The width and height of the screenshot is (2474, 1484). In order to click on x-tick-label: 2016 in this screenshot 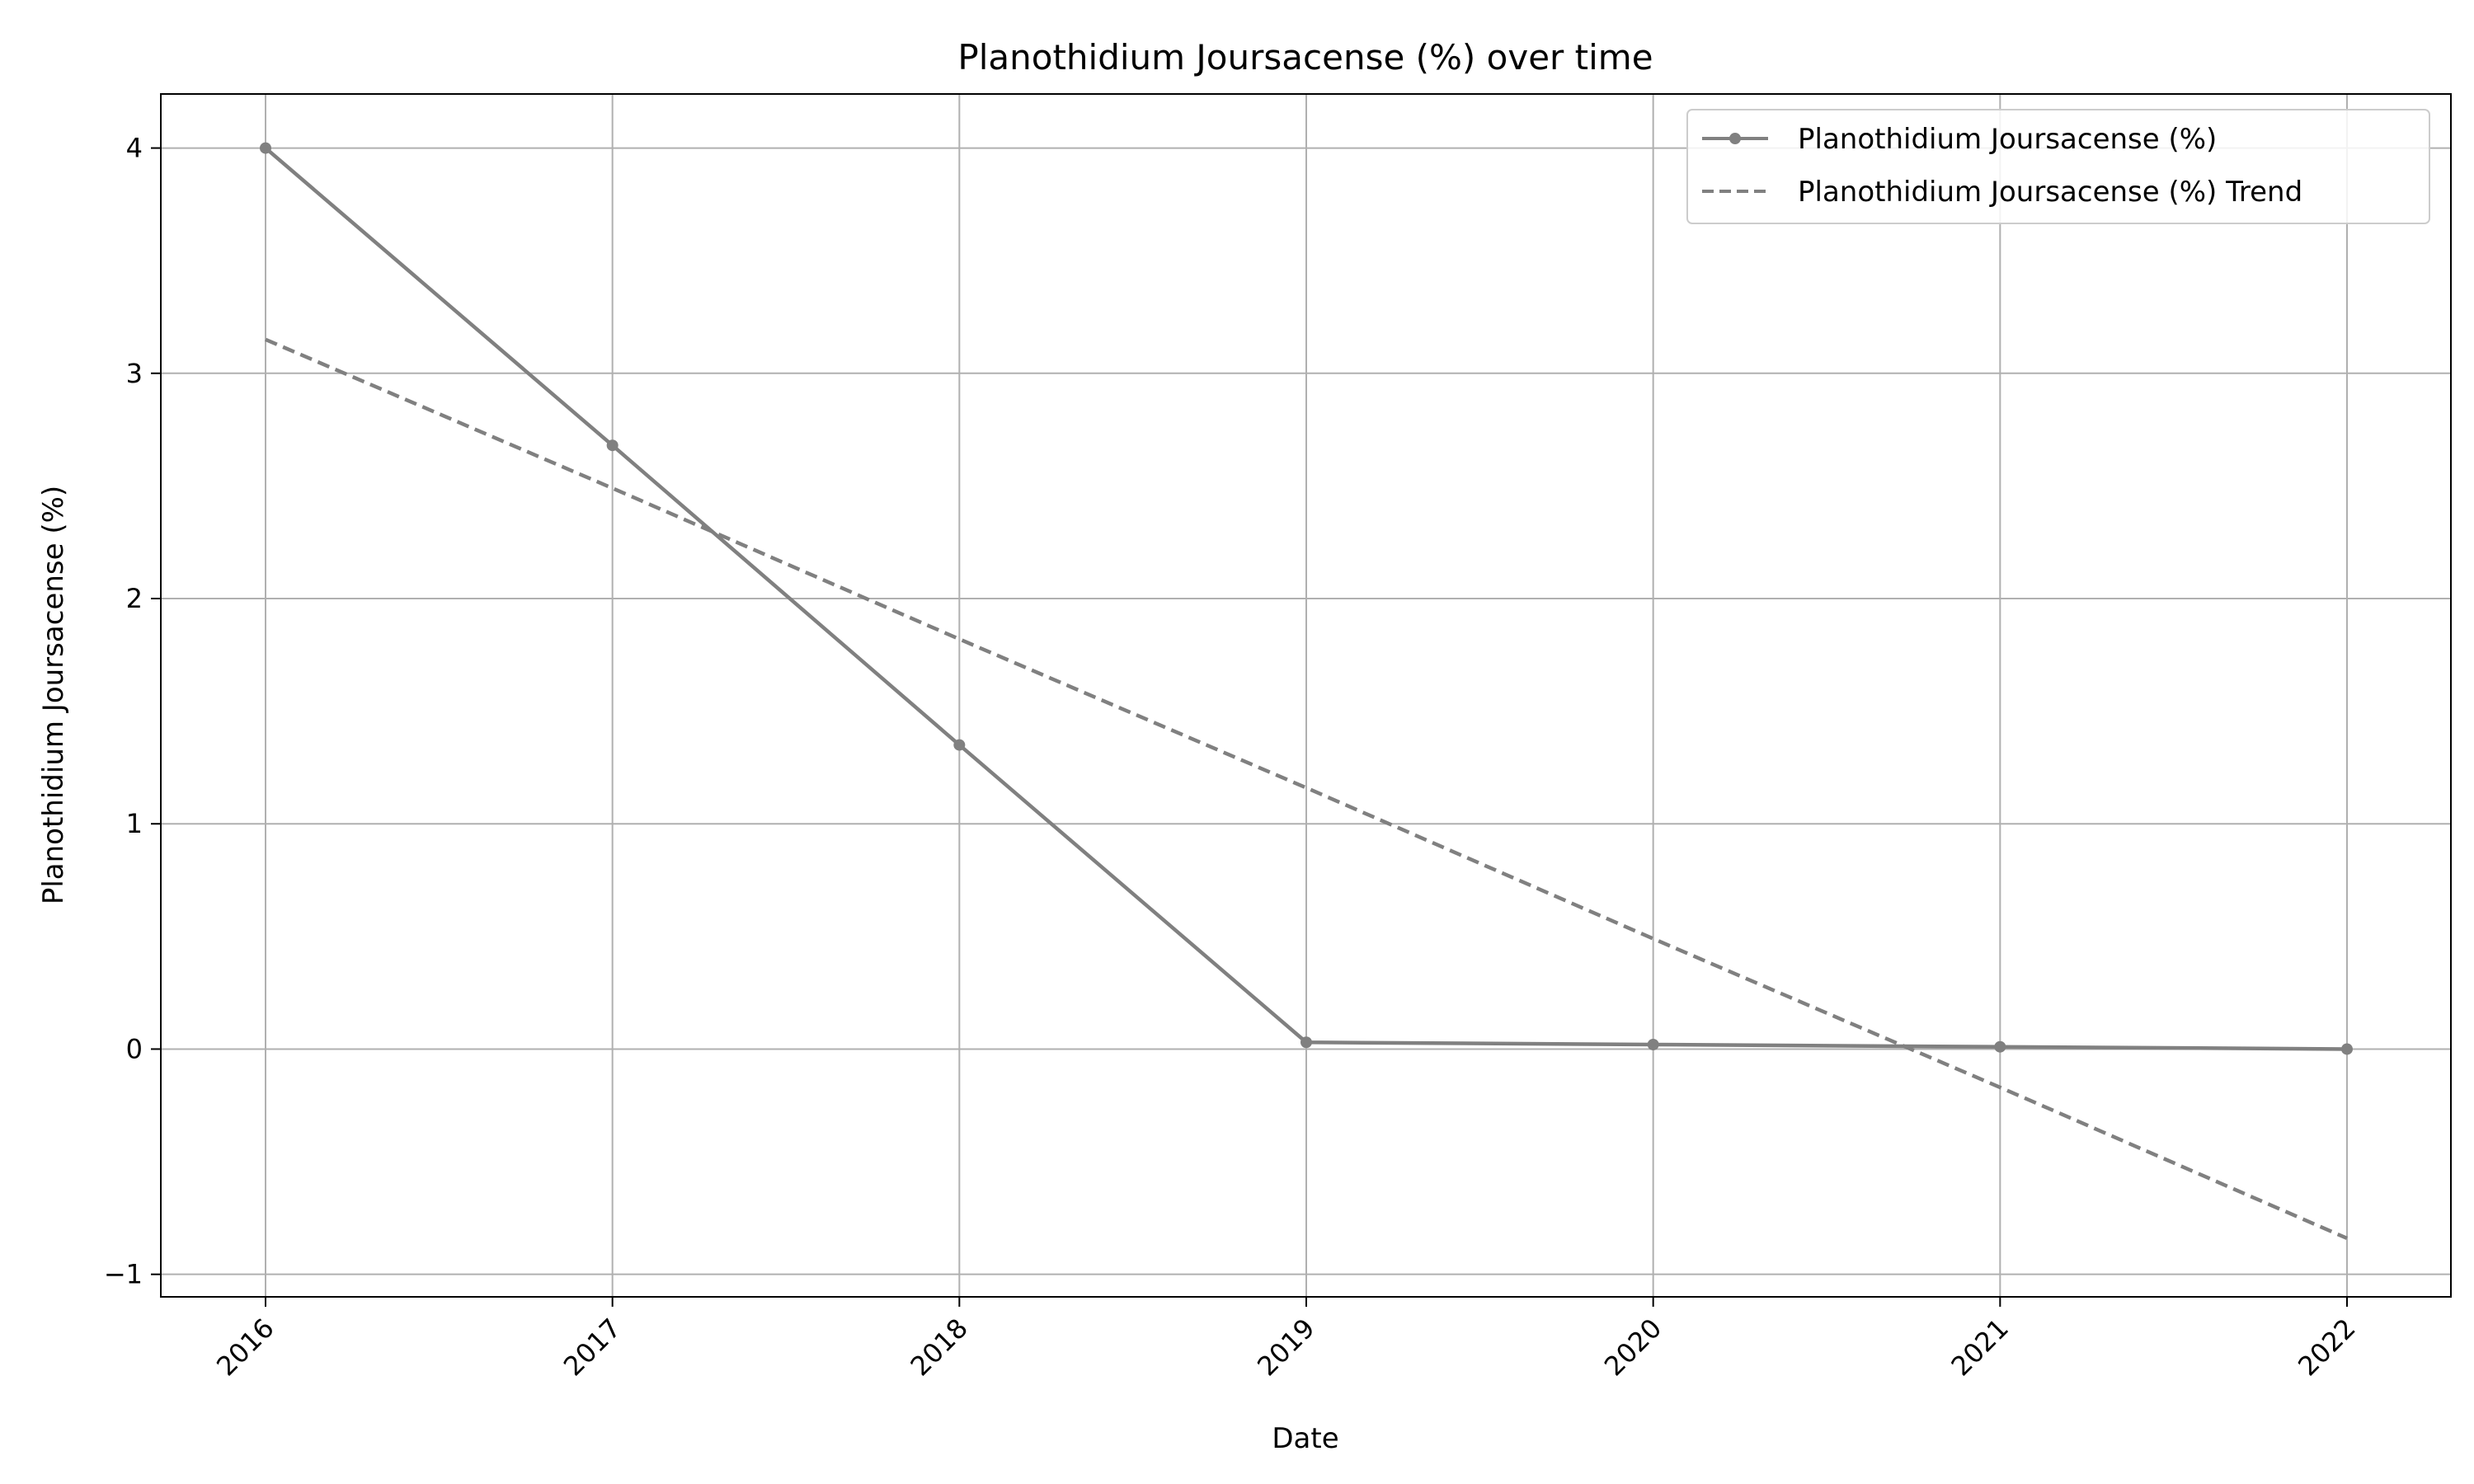, I will do `click(245, 1347)`.